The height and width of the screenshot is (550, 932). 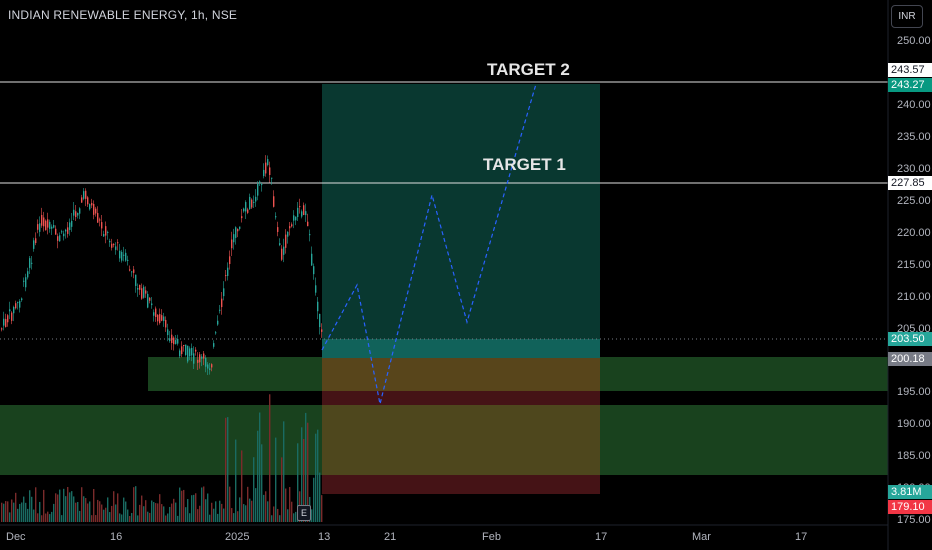 I want to click on time-tick-label: Mar, so click(x=701, y=537).